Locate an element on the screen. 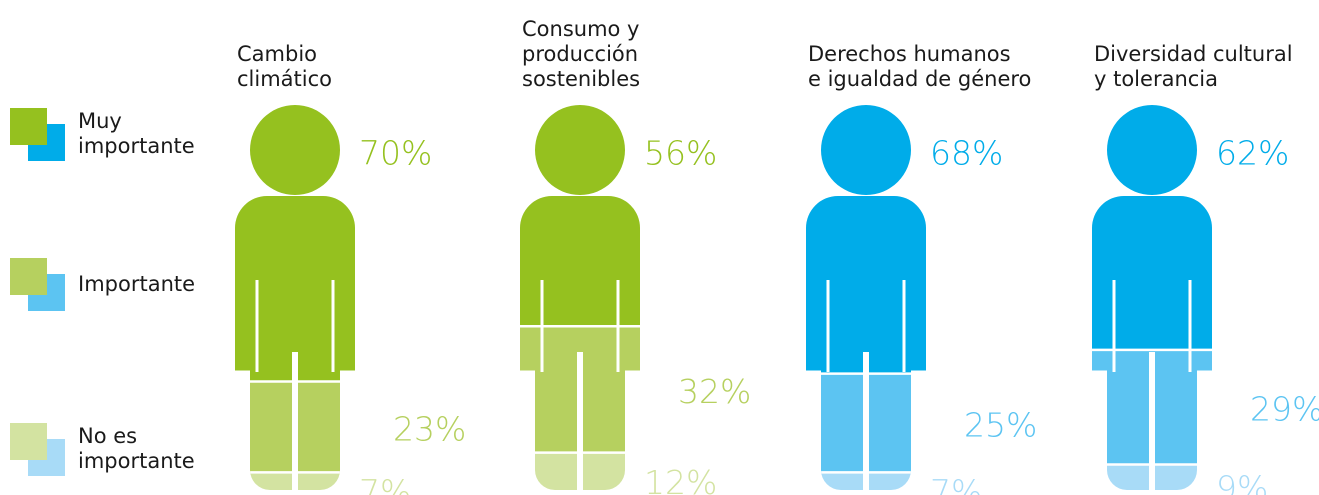 The height and width of the screenshot is (495, 1319). value-label: 70% is located at coordinates (395, 153).